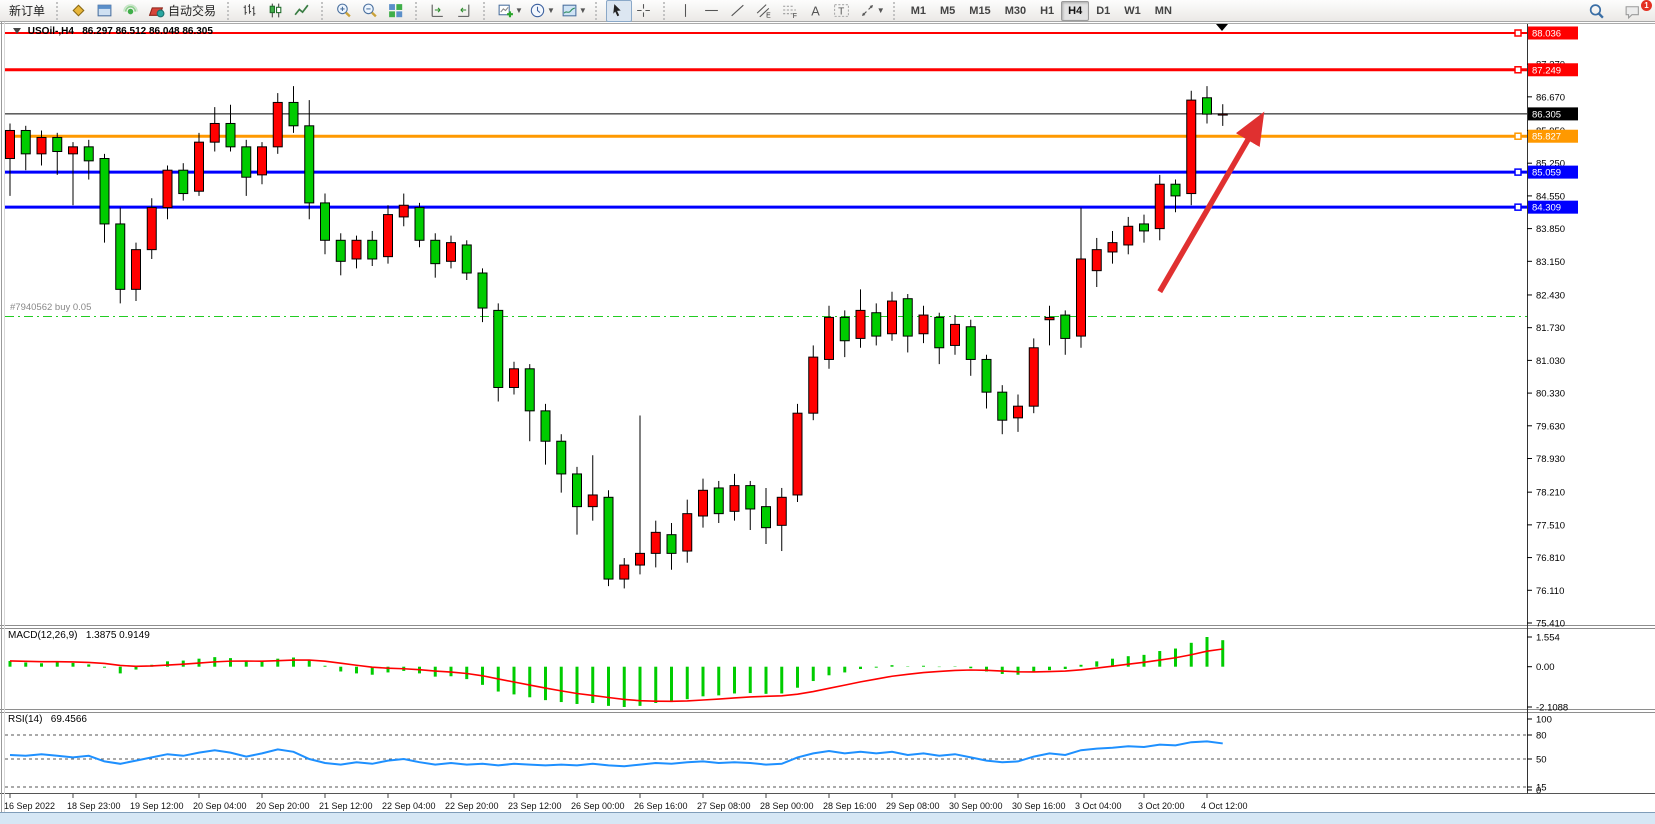 This screenshot has height=824, width=1655. I want to click on period-button: ▼, so click(542, 11).